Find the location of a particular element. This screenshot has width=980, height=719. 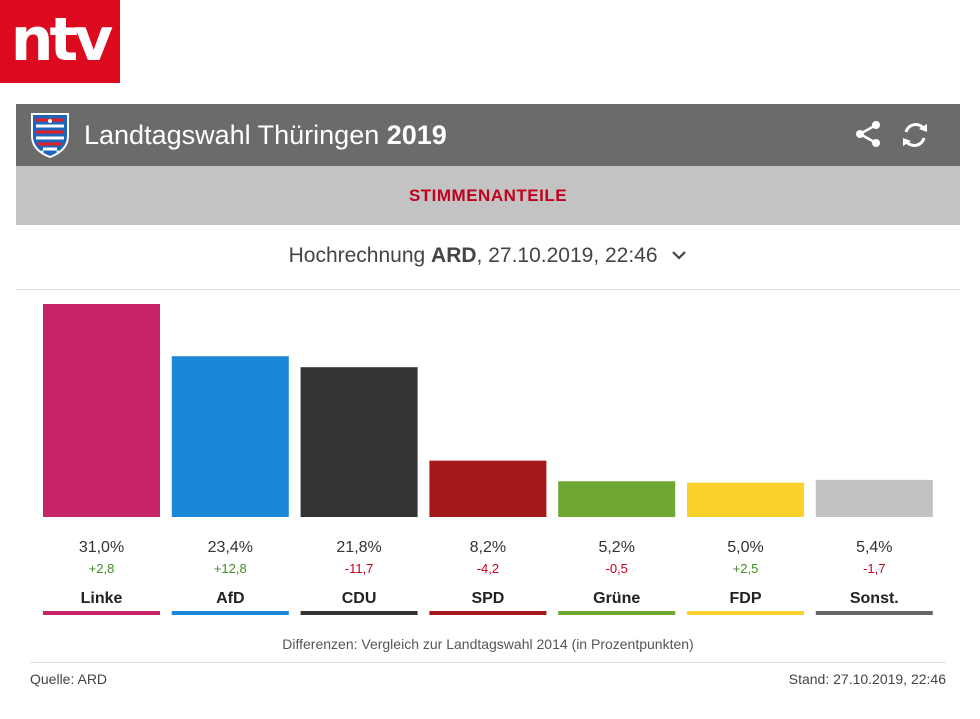

source-label: Quelle: ARD is located at coordinates (69, 679).